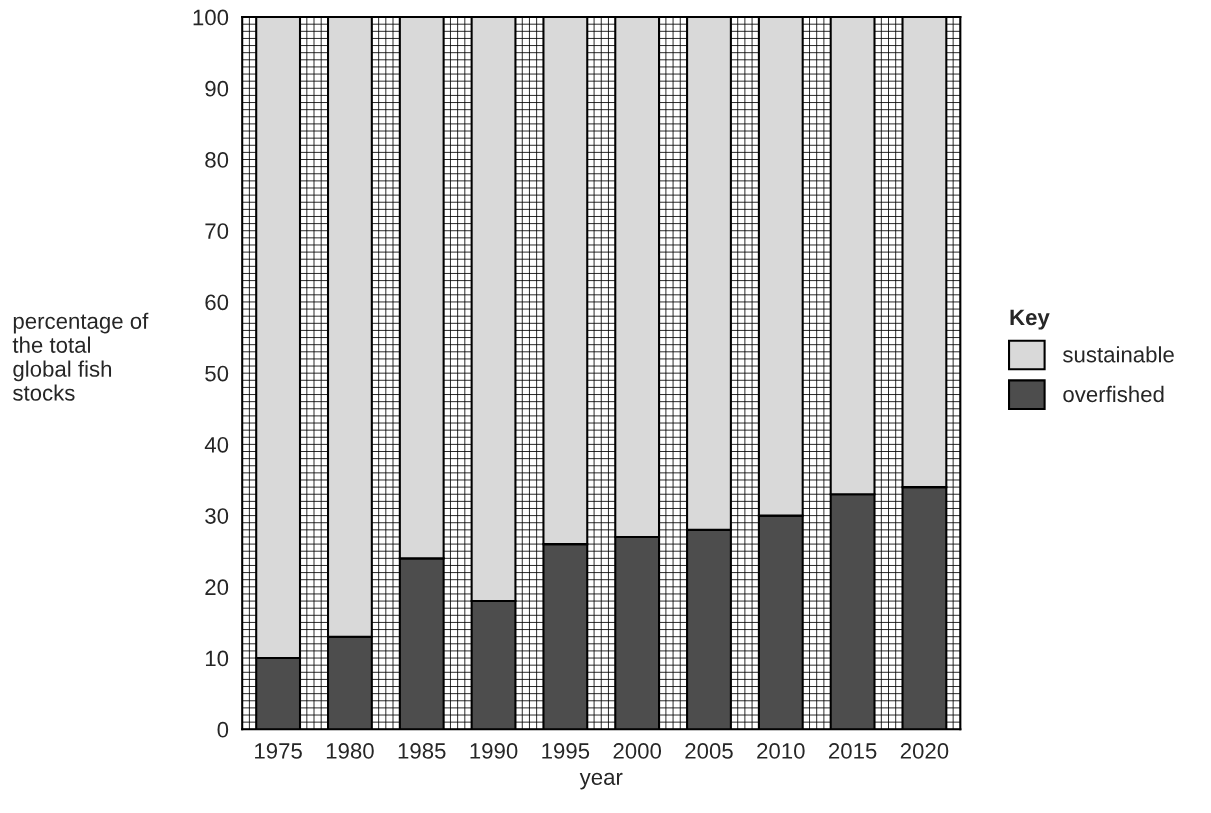 This screenshot has width=1211, height=813. I want to click on x-tick-label: 2015, so click(853, 751).